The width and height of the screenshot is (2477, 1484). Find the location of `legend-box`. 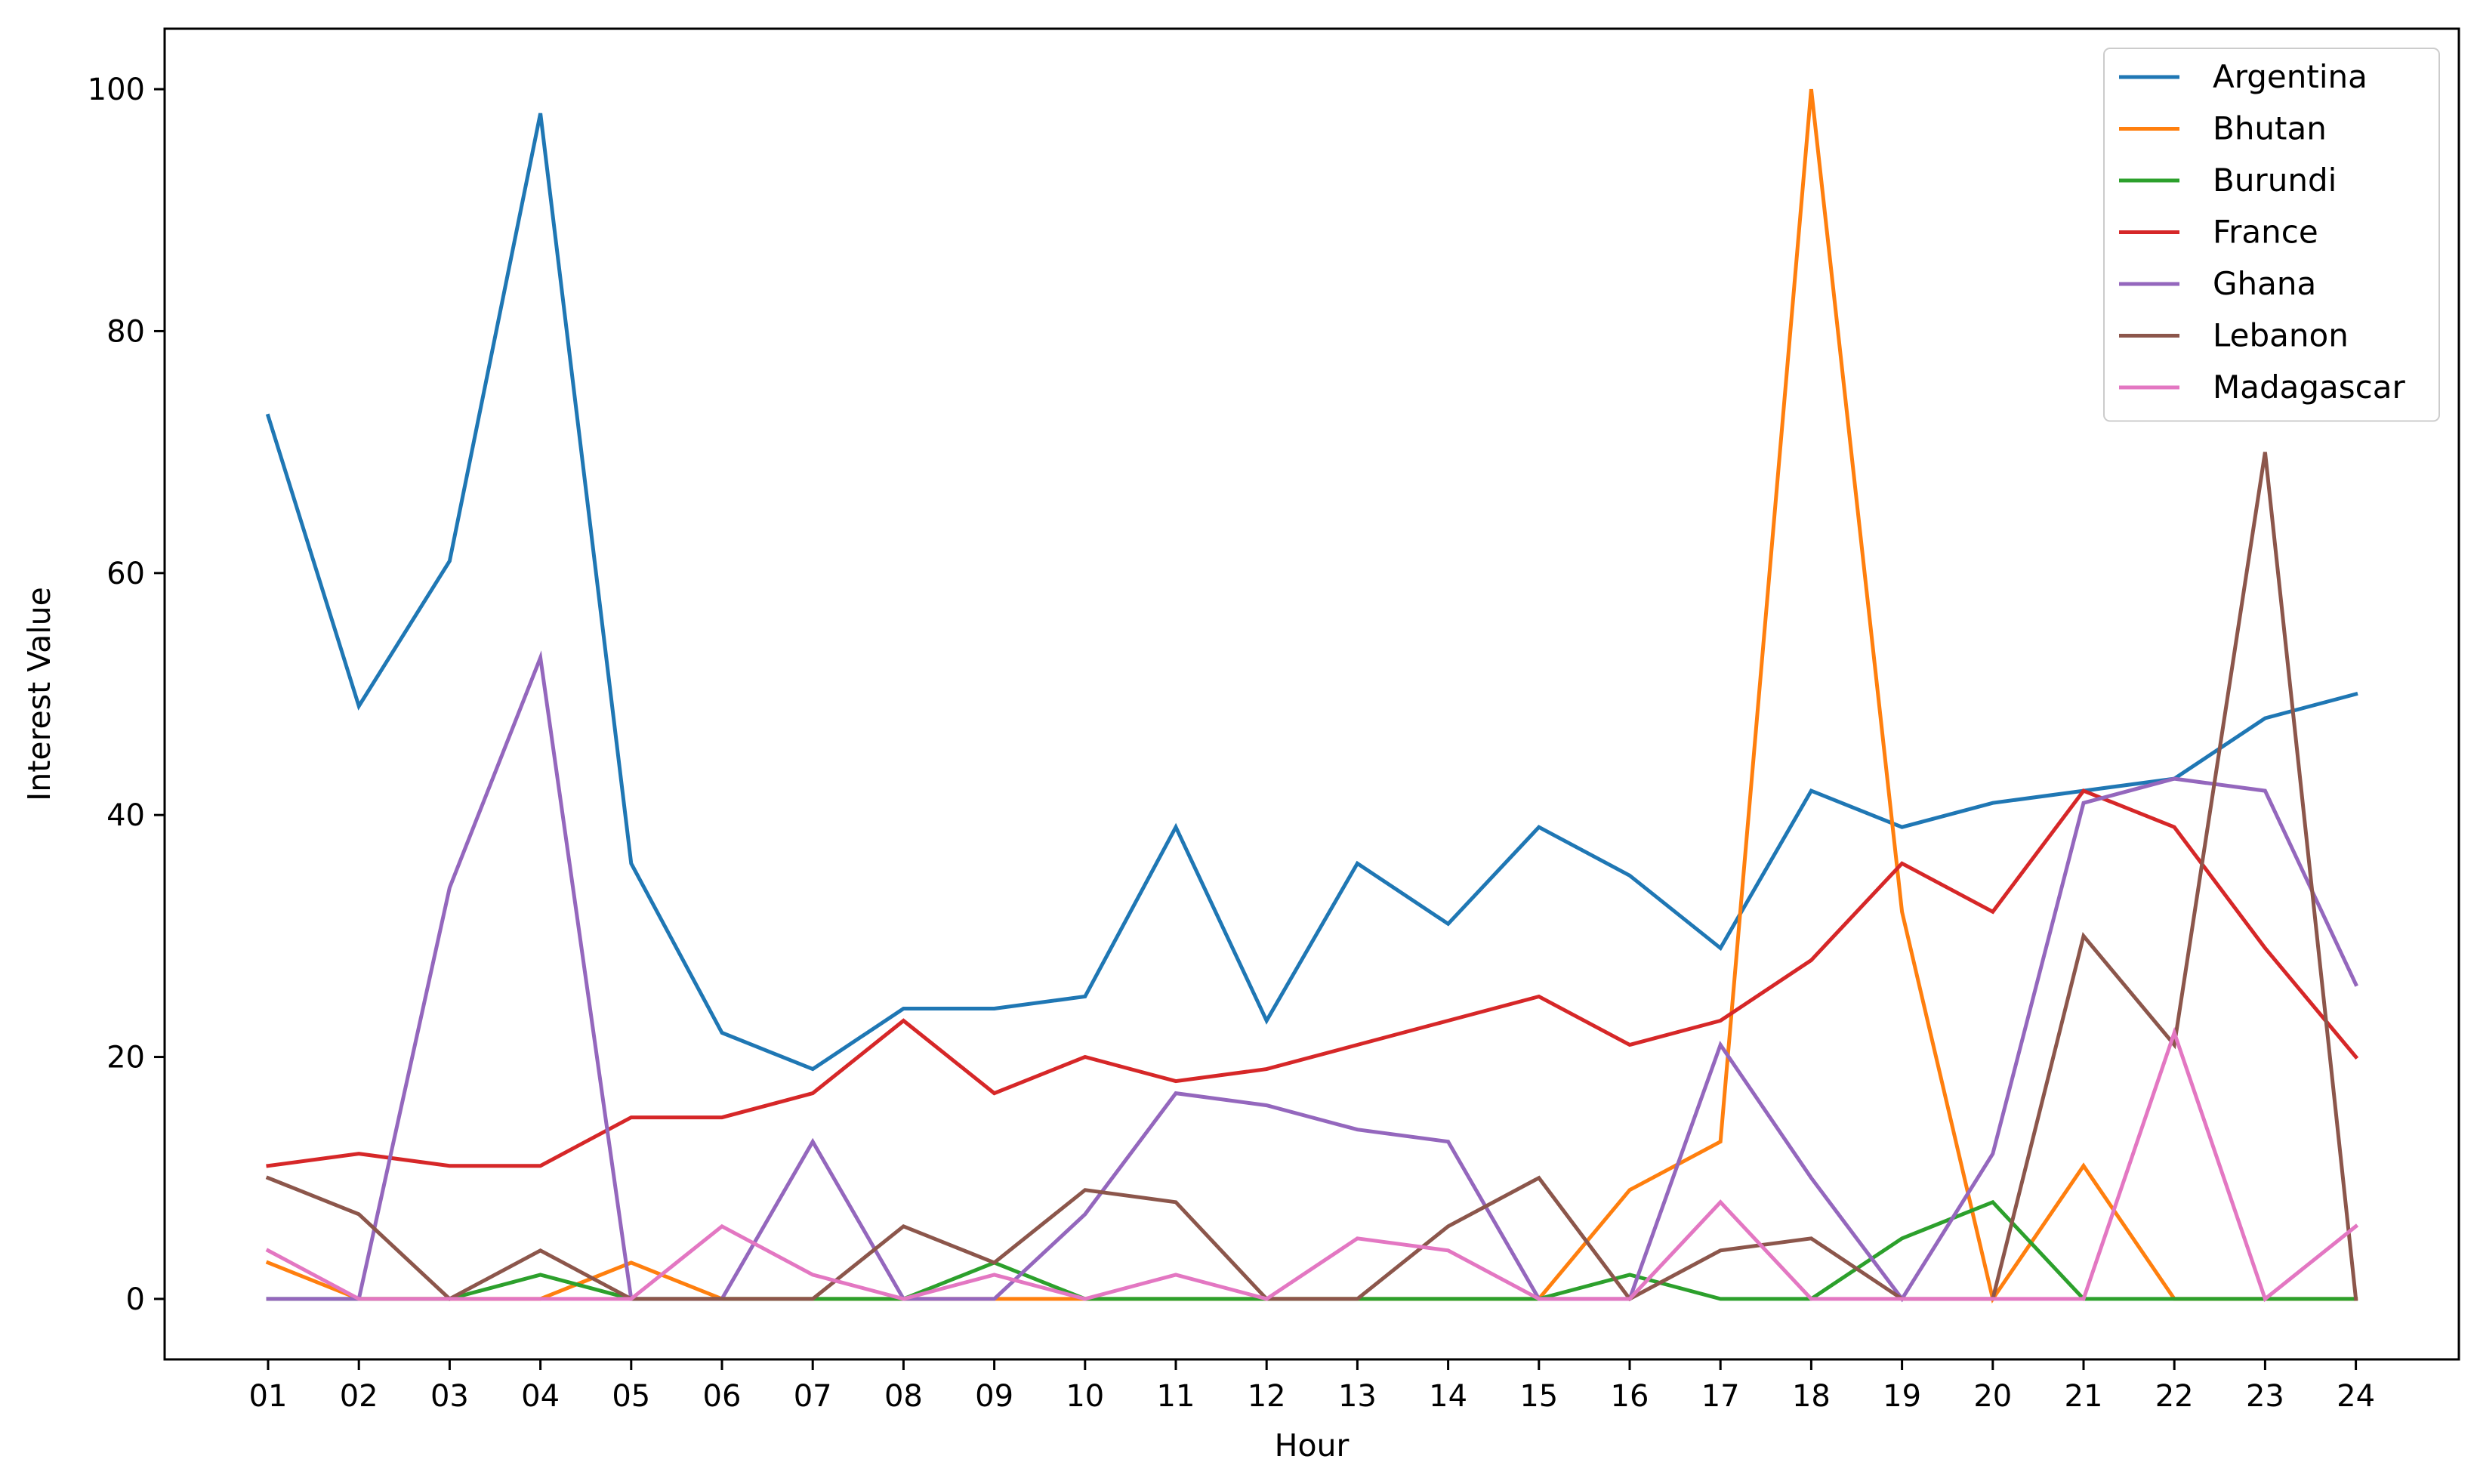

legend-box is located at coordinates (2271, 235).